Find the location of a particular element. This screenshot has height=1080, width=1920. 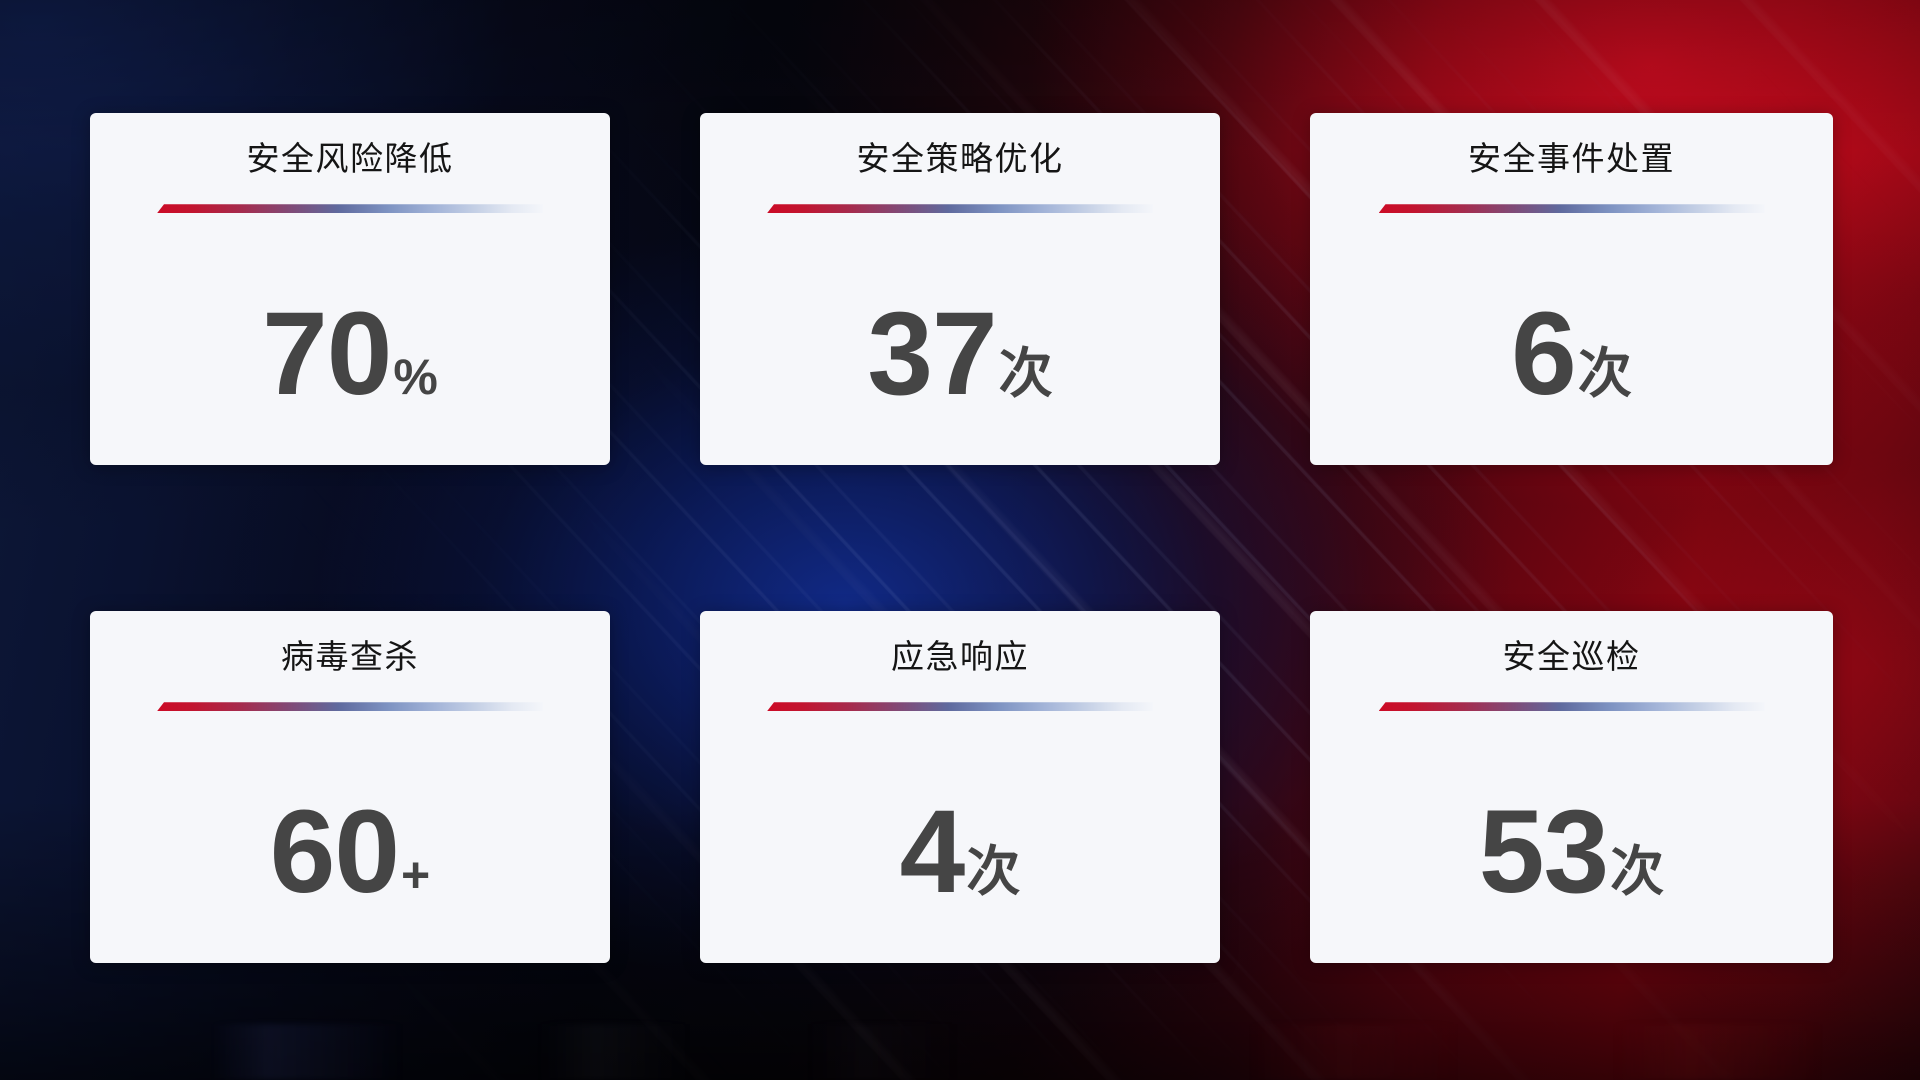

metric-card-security-risk-reduction: 安全风险降低 70 % is located at coordinates (350, 289).